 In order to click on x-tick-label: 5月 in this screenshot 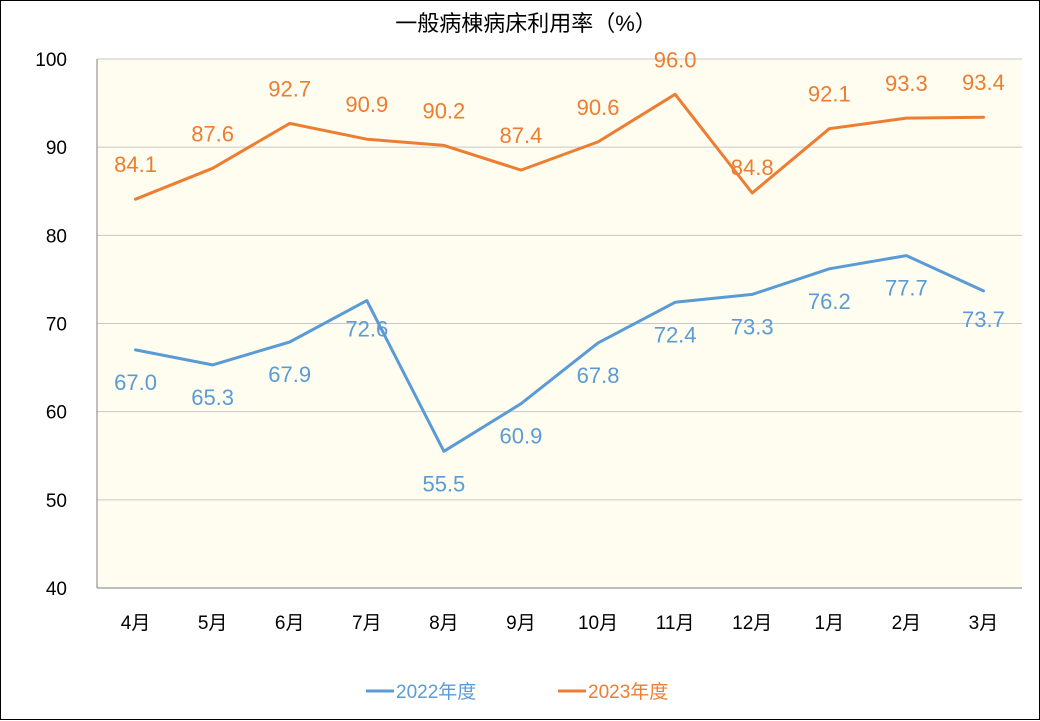, I will do `click(213, 623)`.